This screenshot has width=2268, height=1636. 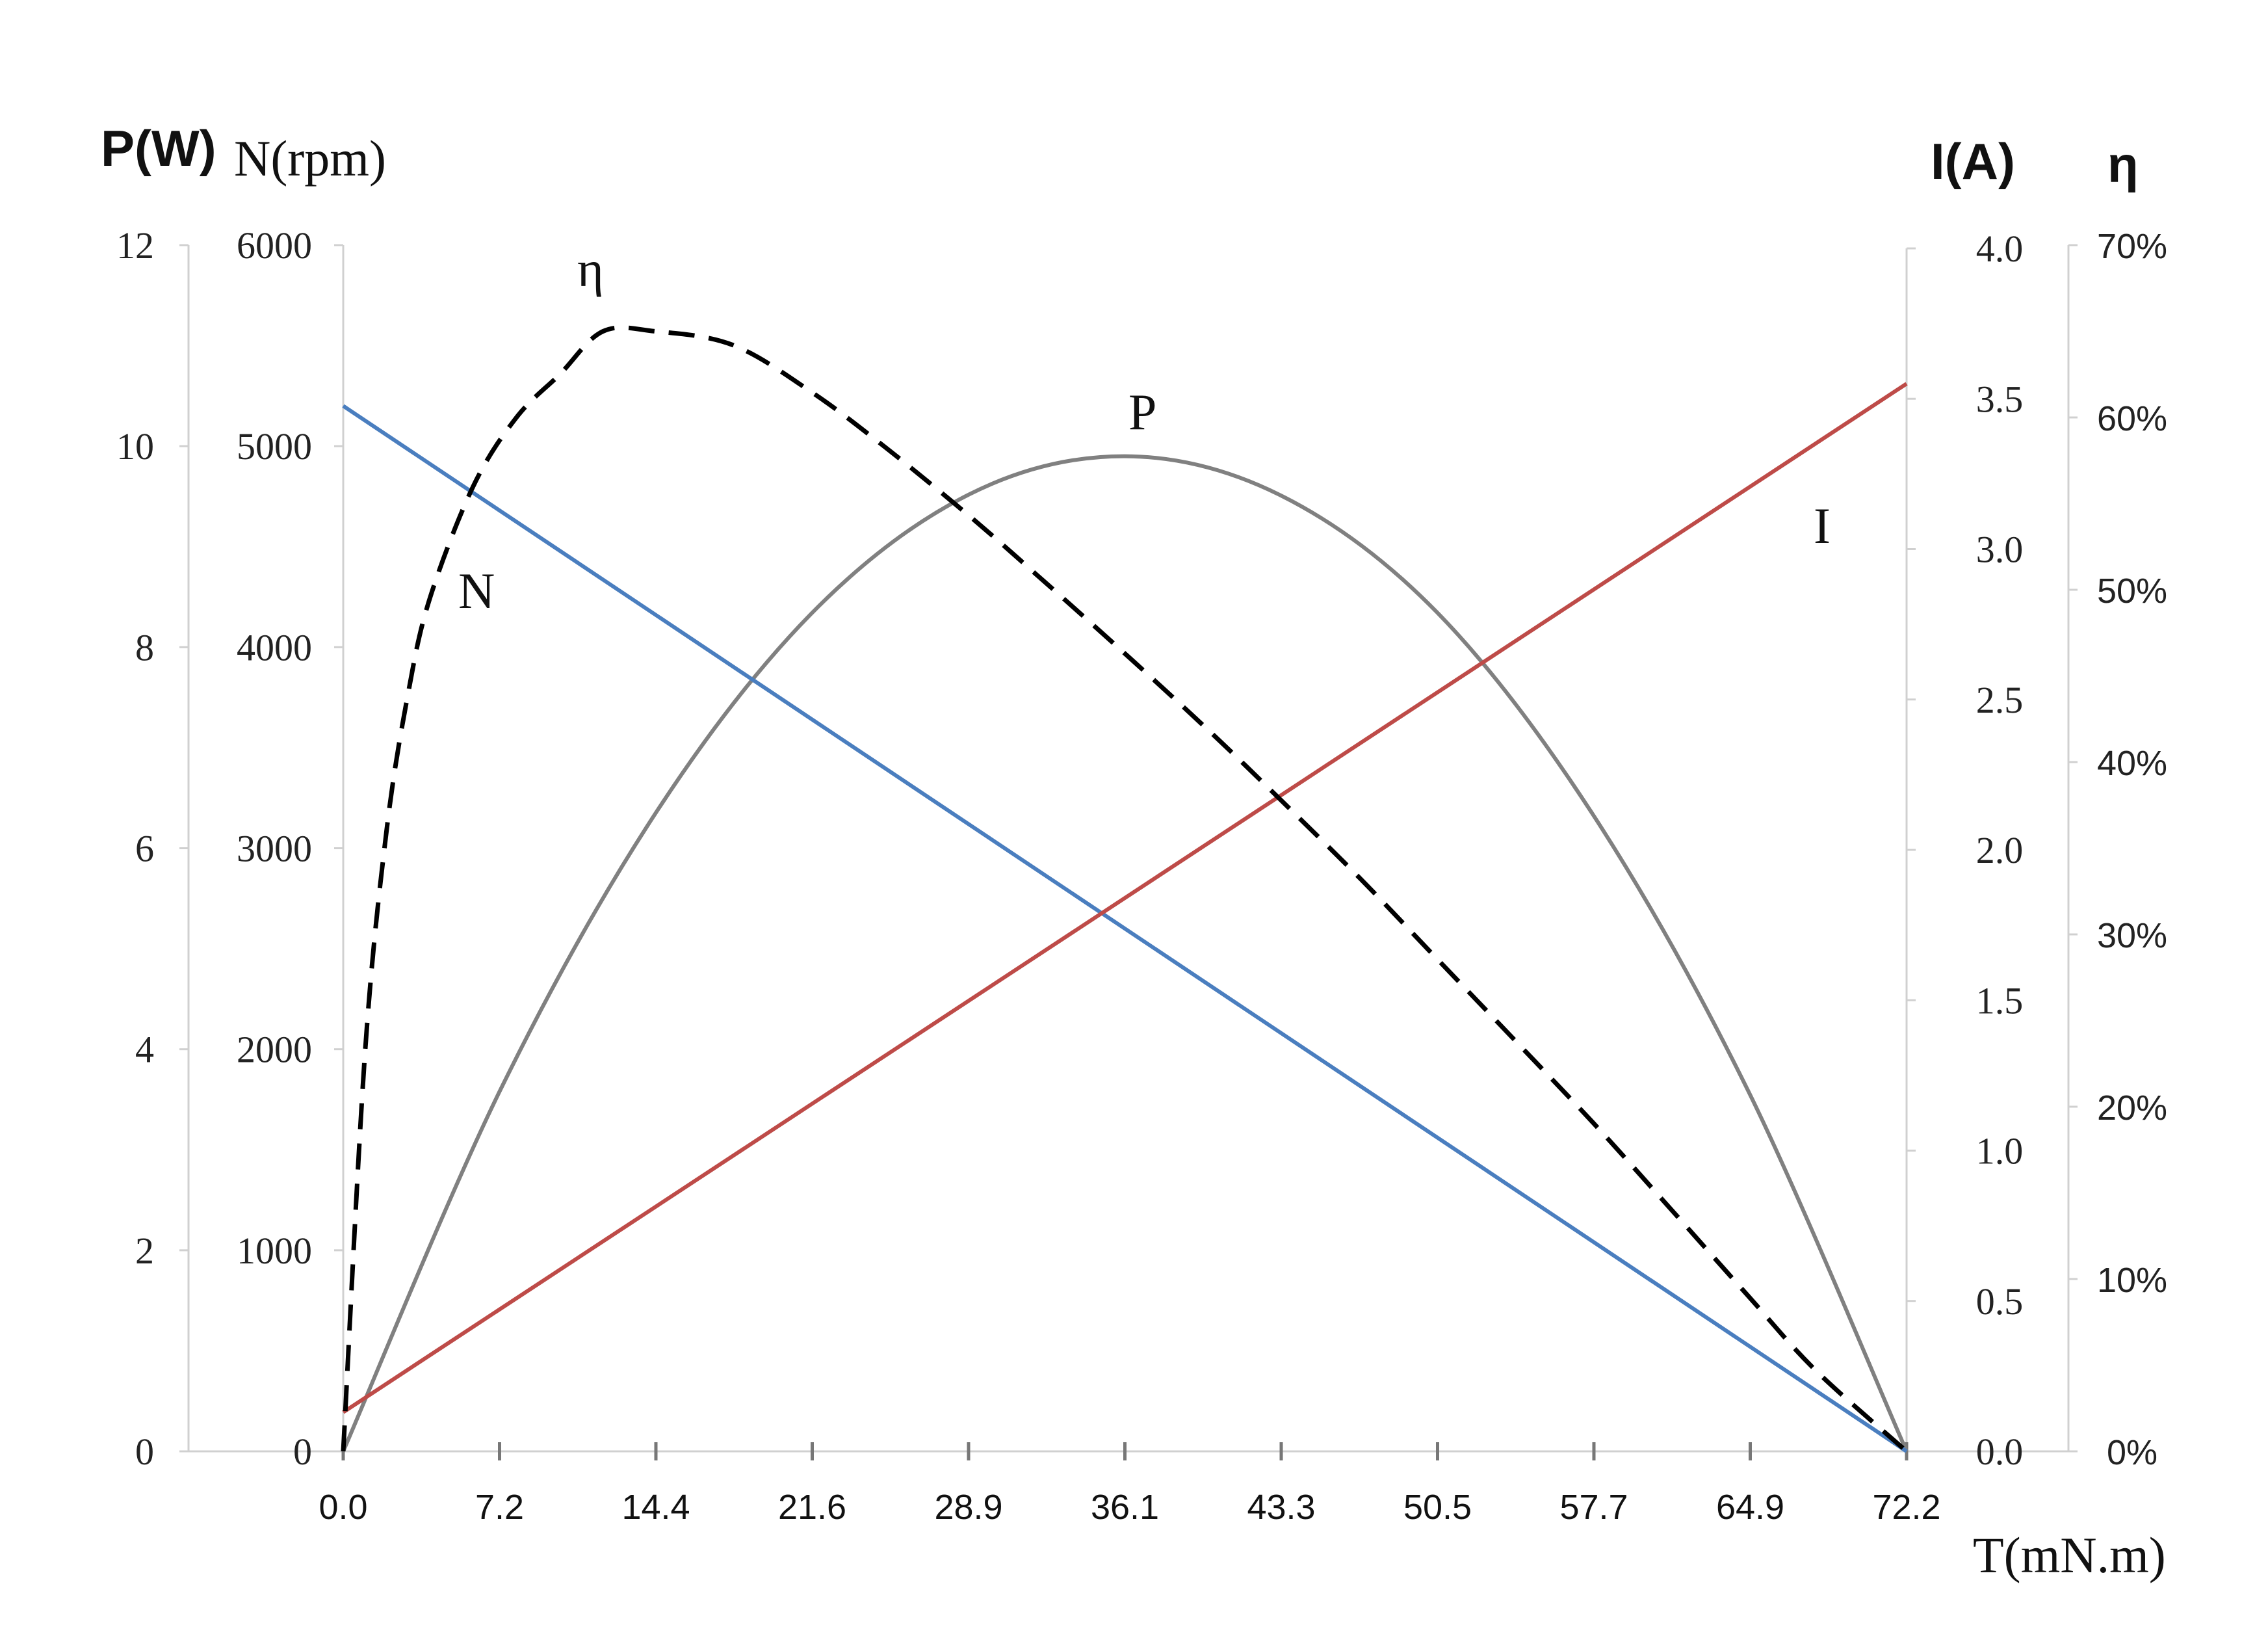 I want to click on x-tick-label: 64.9, so click(x=1750, y=1508).